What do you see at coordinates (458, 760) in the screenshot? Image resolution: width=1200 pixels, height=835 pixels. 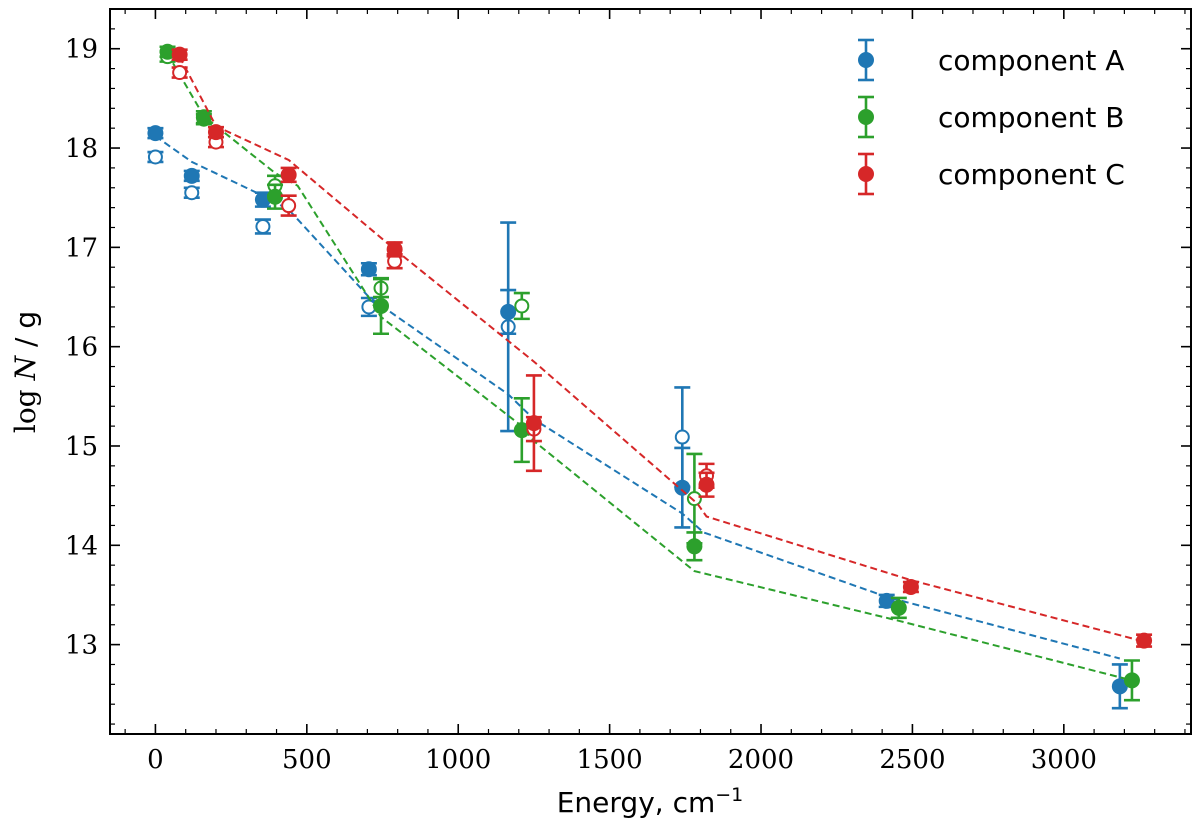 I see `x-tick-label: 1000` at bounding box center [458, 760].